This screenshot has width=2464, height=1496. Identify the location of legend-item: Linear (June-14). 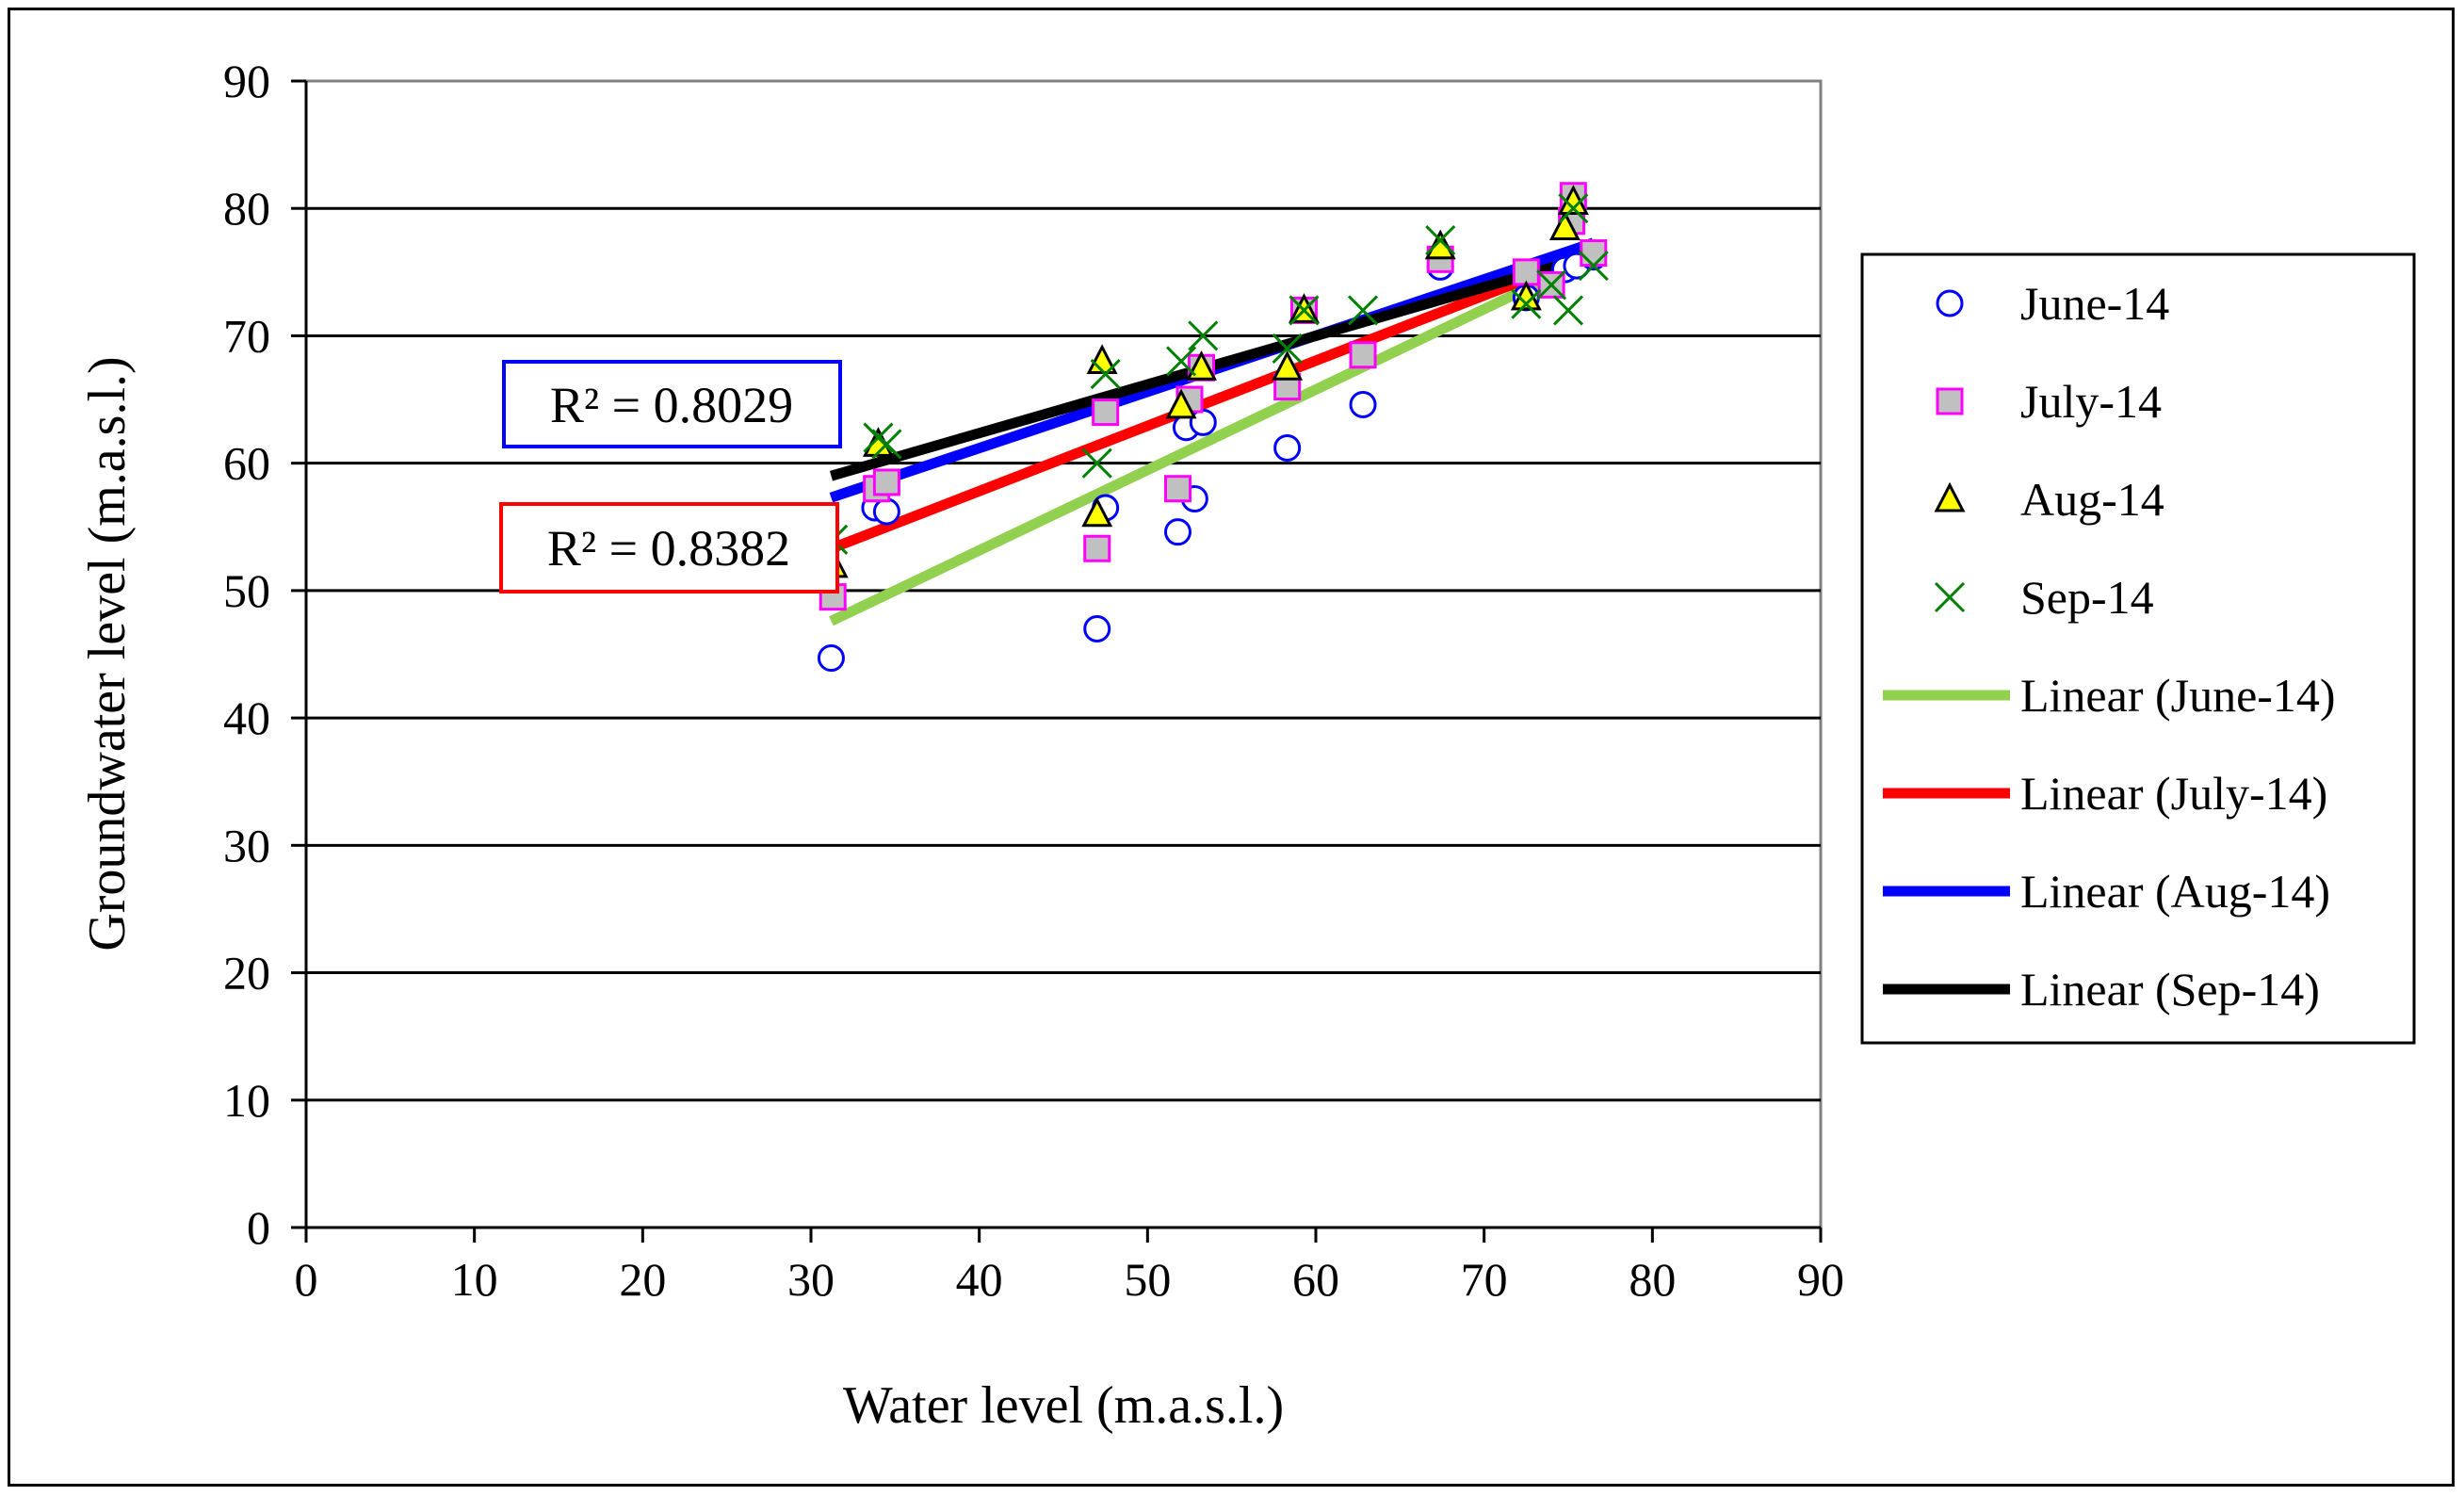
(2110, 695).